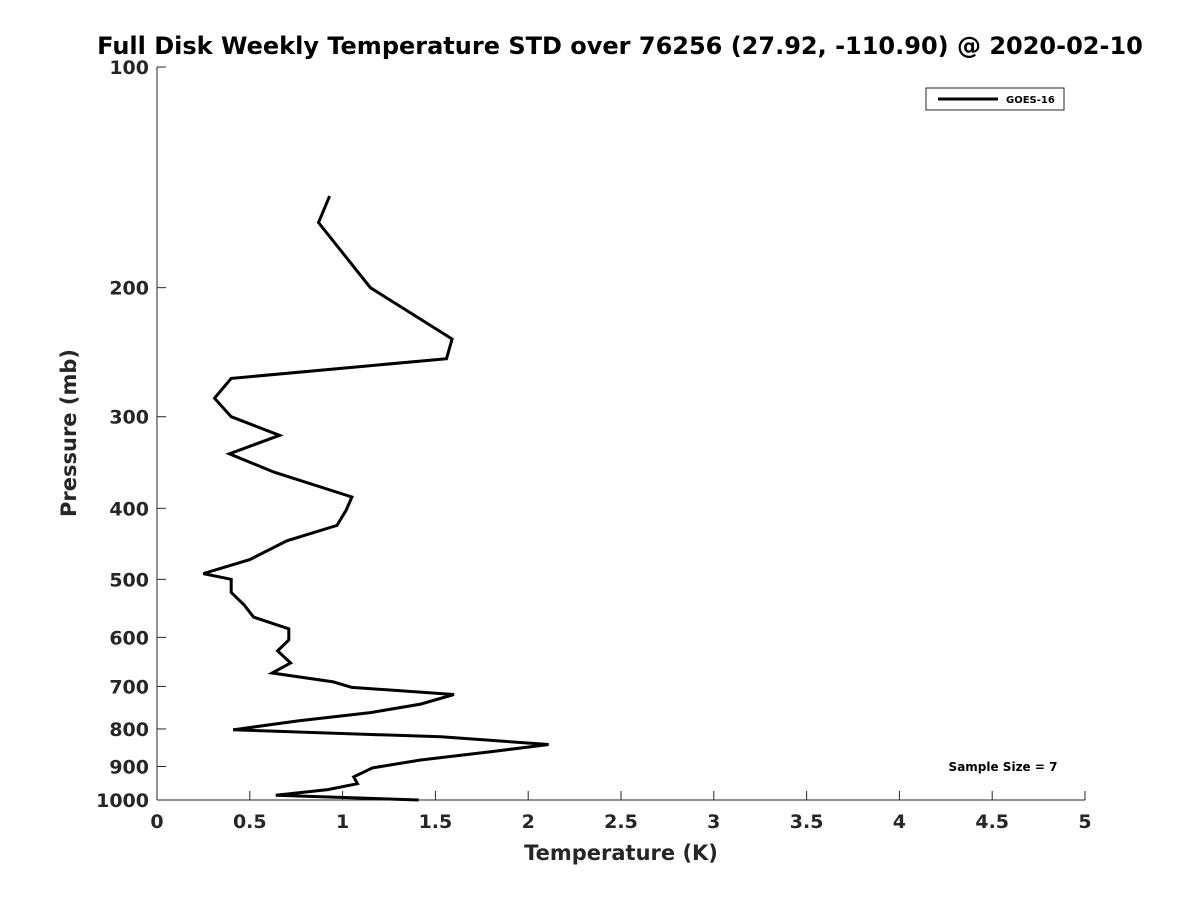 The image size is (1200, 904). What do you see at coordinates (129, 580) in the screenshot?
I see `y-tick-label: 500` at bounding box center [129, 580].